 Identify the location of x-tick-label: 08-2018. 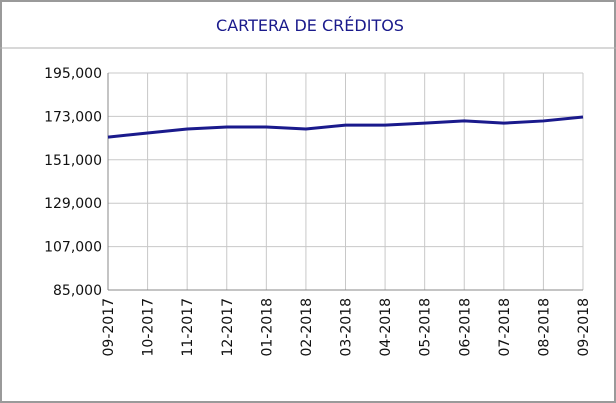
(544, 327).